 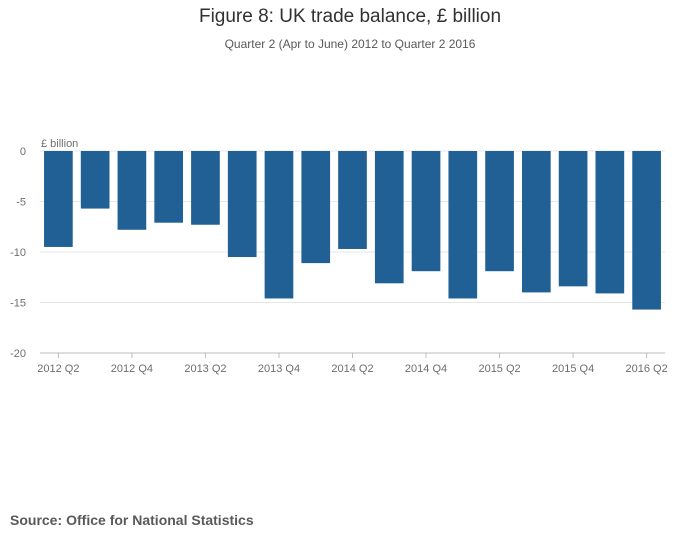 I want to click on y-tick-label: -15, so click(x=18, y=304).